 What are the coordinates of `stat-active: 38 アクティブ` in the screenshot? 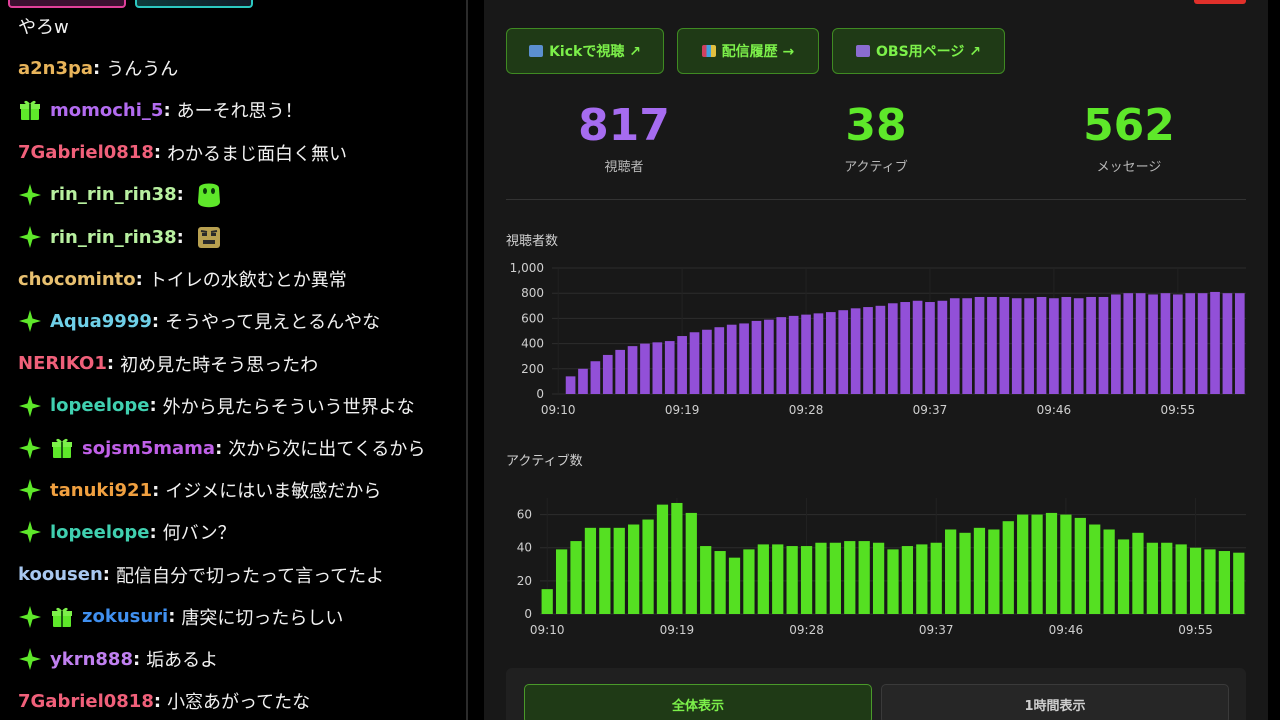 It's located at (876, 136).